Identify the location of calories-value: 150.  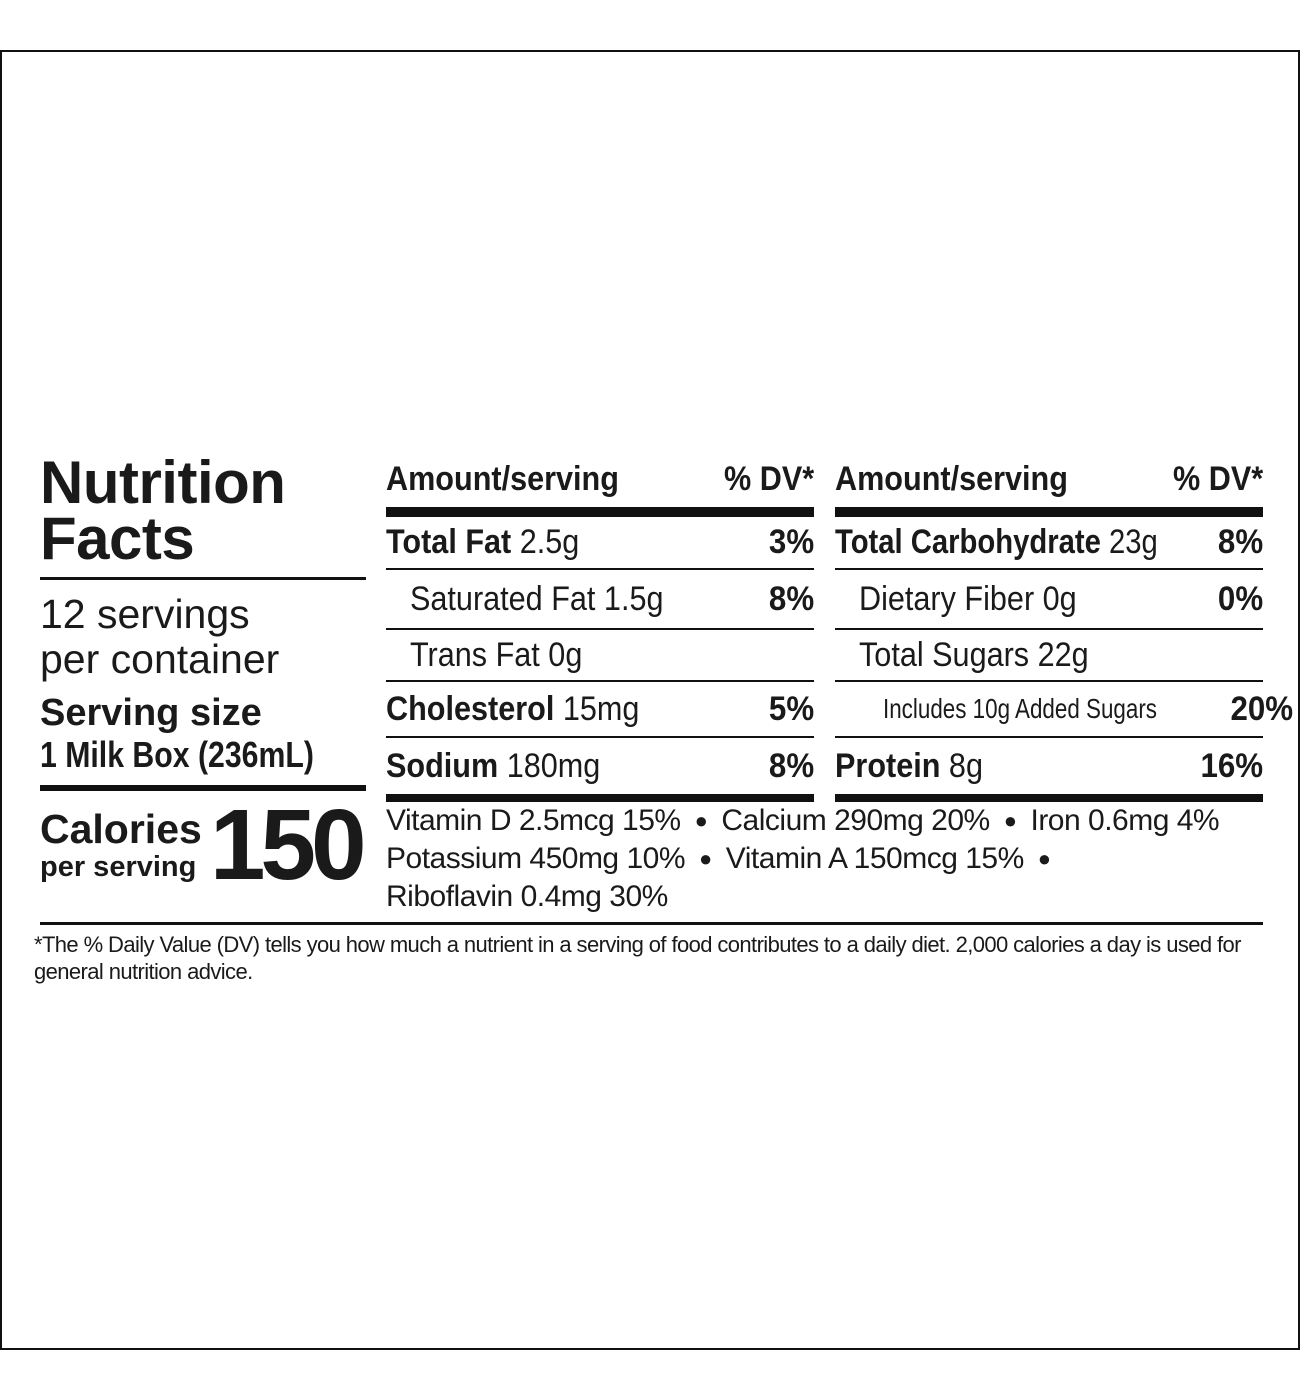
(288, 845).